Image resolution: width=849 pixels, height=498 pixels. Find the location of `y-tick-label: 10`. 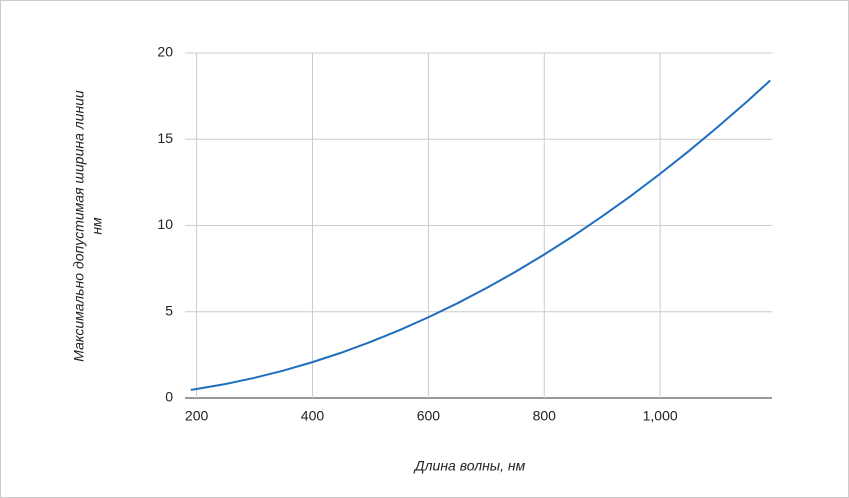

y-tick-label: 10 is located at coordinates (165, 224).